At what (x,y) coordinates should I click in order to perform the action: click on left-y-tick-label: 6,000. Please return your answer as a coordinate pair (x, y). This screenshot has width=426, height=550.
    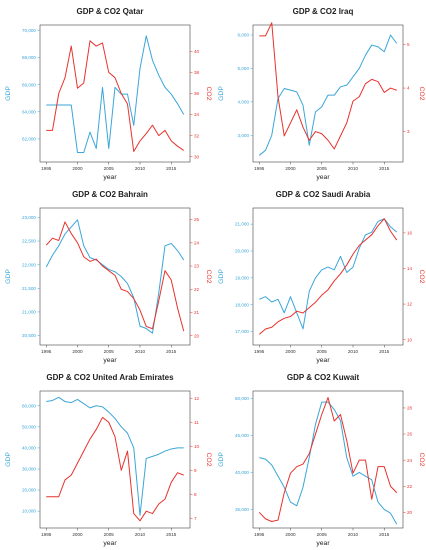
    Looking at the image, I should click on (244, 35).